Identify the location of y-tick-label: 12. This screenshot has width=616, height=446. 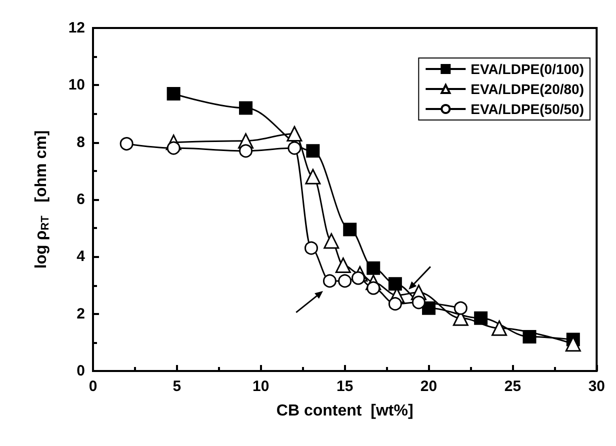
(76, 28).